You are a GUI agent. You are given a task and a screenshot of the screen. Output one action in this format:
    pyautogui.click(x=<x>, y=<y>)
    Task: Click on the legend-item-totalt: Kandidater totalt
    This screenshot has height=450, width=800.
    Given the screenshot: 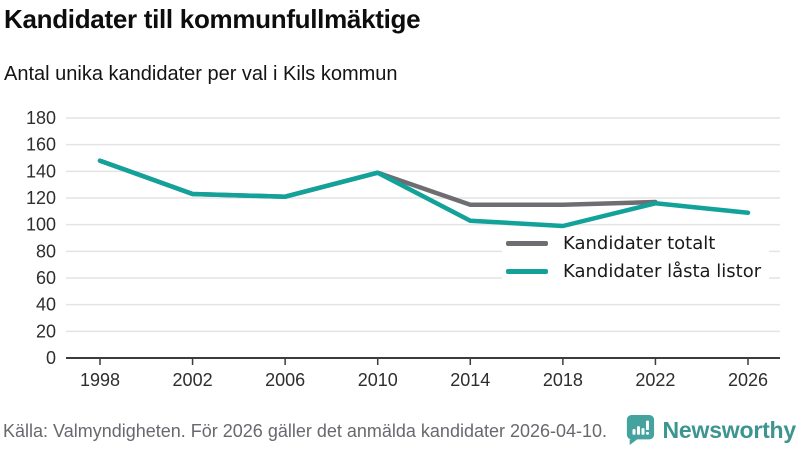 What is the action you would take?
    pyautogui.click(x=633, y=243)
    